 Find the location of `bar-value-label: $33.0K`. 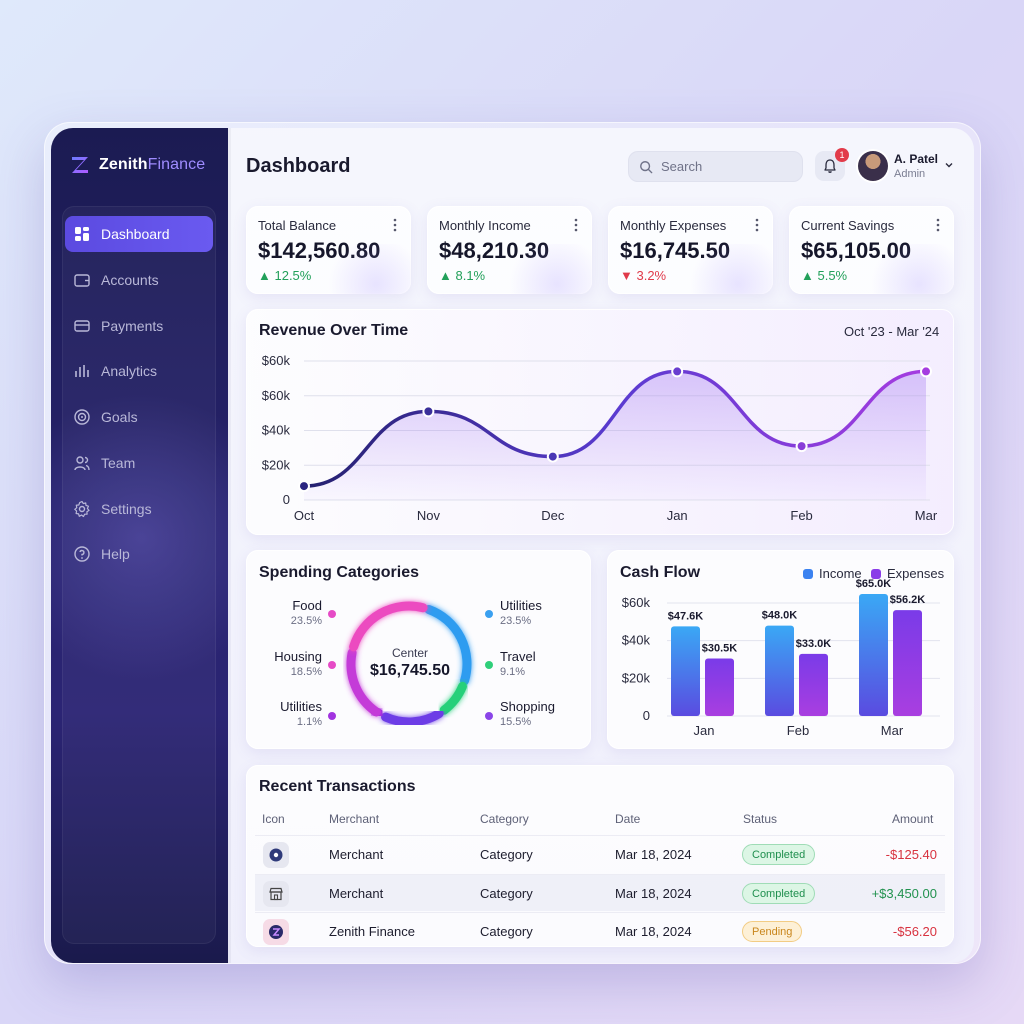

bar-value-label: $33.0K is located at coordinates (814, 644).